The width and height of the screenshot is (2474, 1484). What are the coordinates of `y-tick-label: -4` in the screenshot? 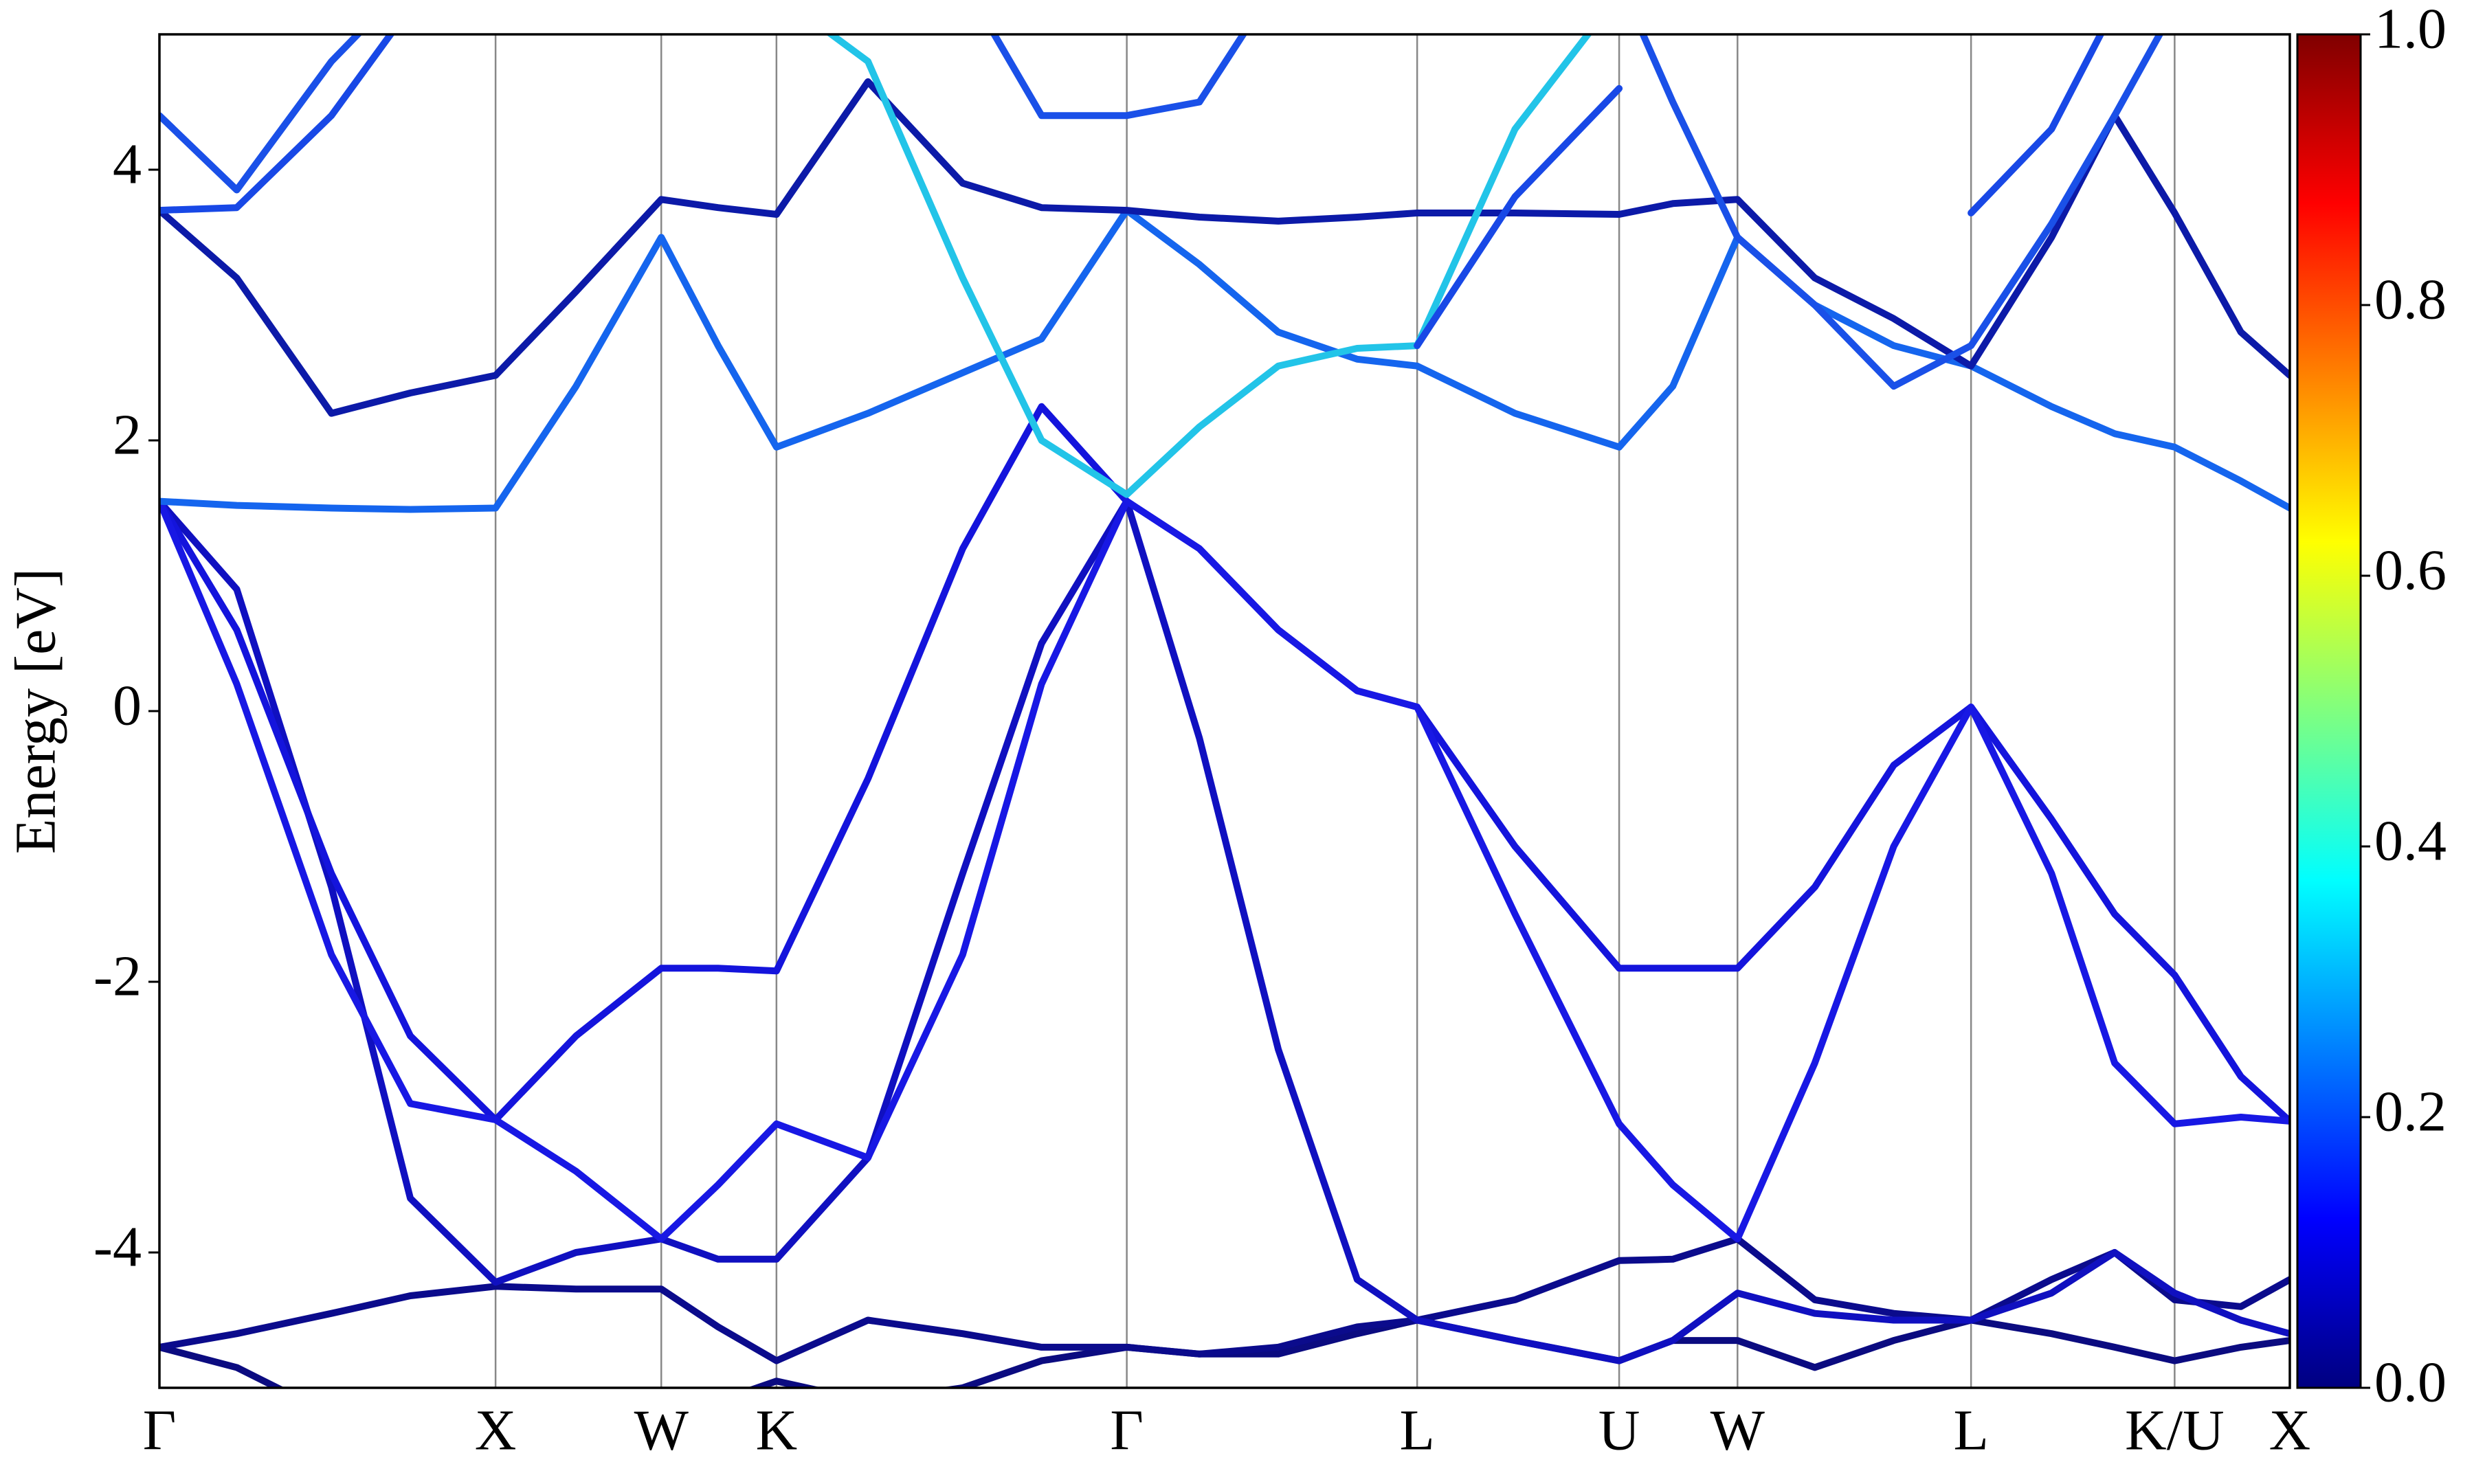 It's located at (117, 1247).